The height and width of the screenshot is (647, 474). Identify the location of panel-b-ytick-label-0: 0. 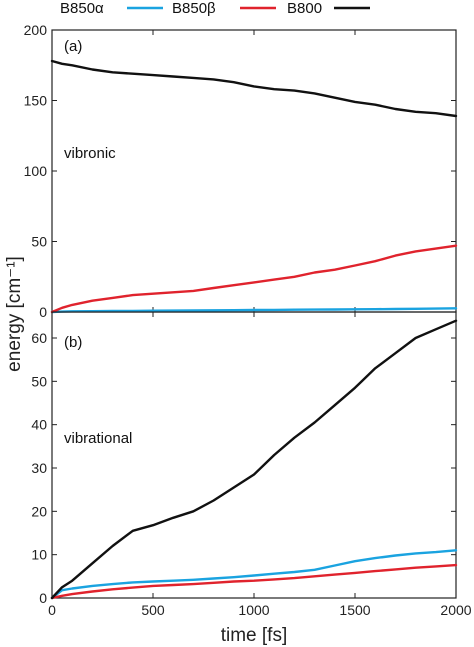
(43, 598).